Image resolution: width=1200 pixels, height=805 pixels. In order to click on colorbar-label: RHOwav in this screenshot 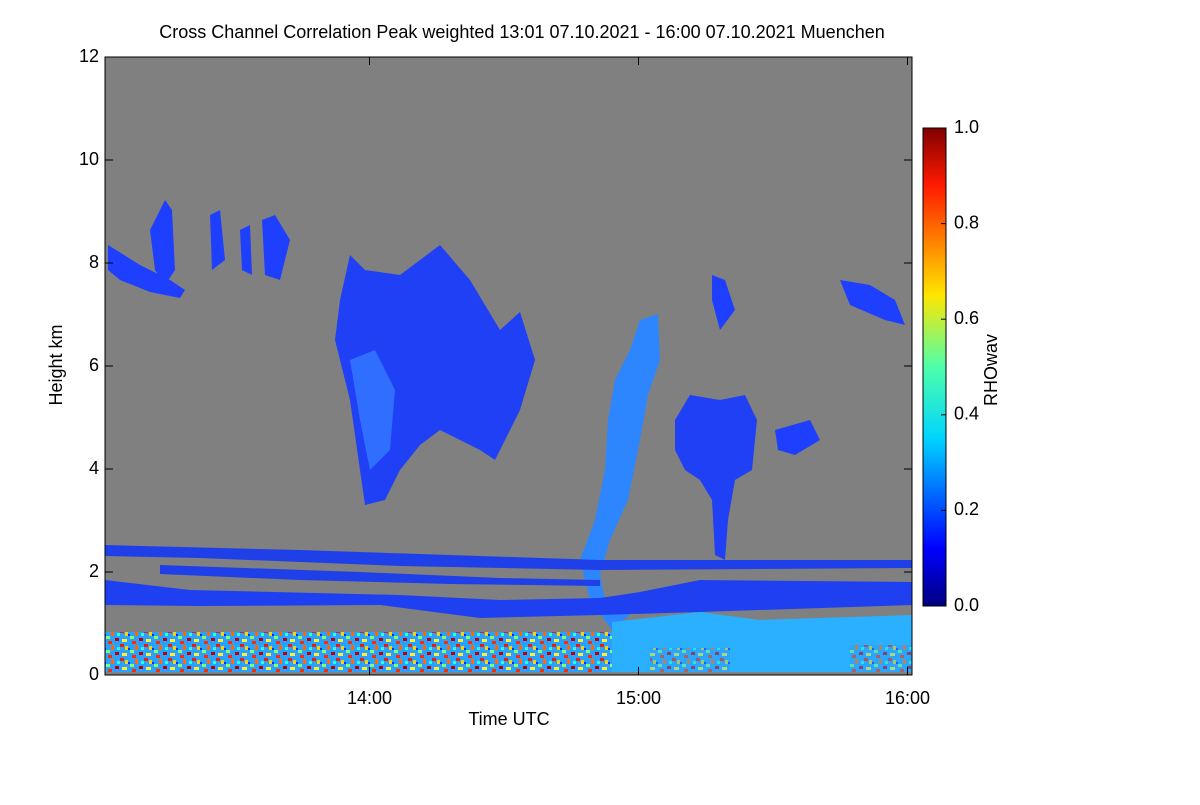, I will do `click(991, 370)`.